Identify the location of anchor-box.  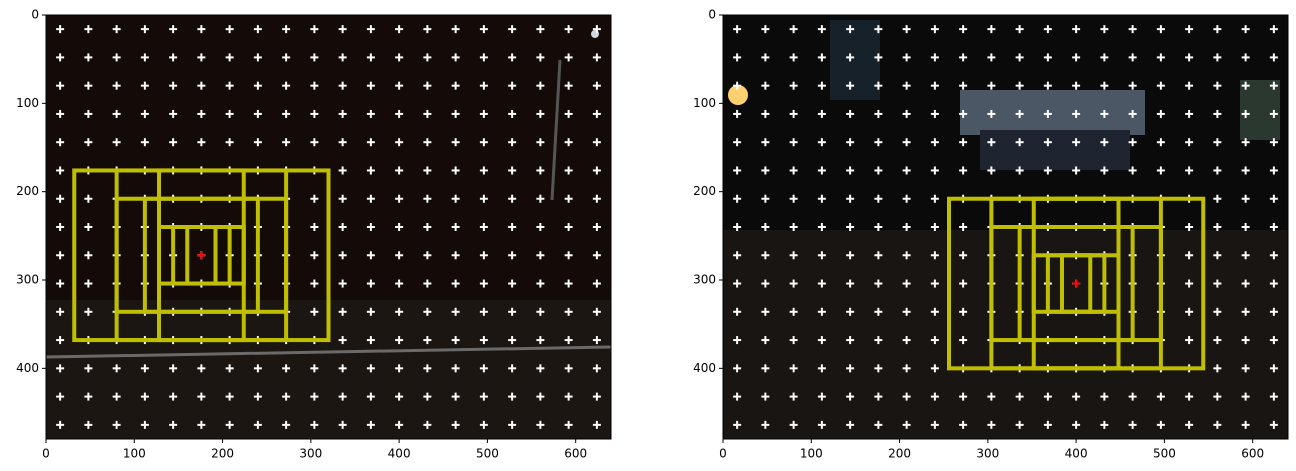
(1076, 284).